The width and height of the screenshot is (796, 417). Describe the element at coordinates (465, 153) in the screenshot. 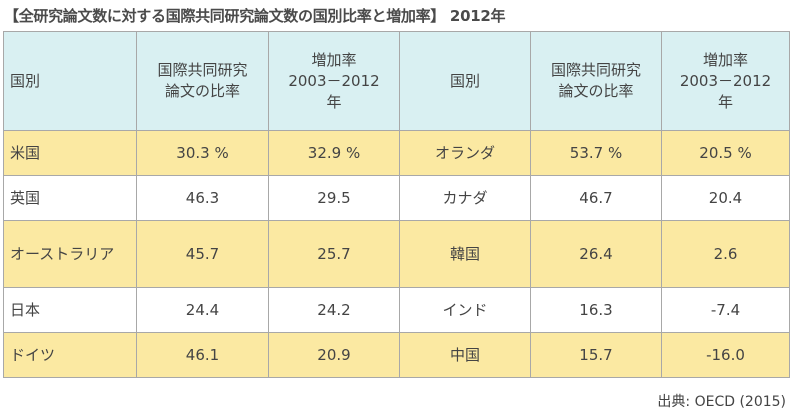

I see `country-name: オランダ` at that location.